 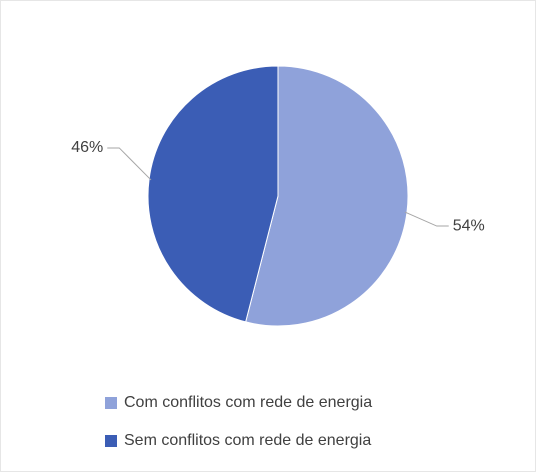 I want to click on data-label: 46%, so click(x=87, y=147).